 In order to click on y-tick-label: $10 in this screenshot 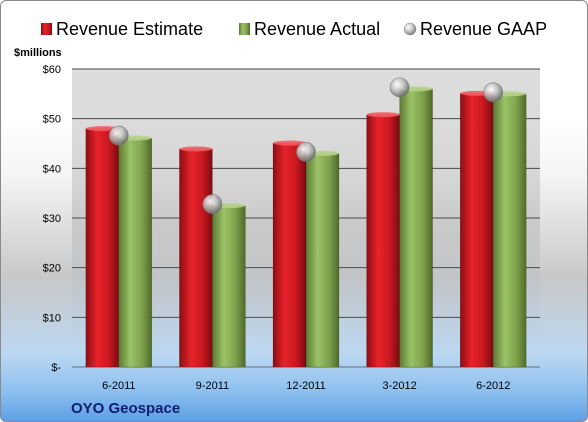, I will do `click(52, 318)`.